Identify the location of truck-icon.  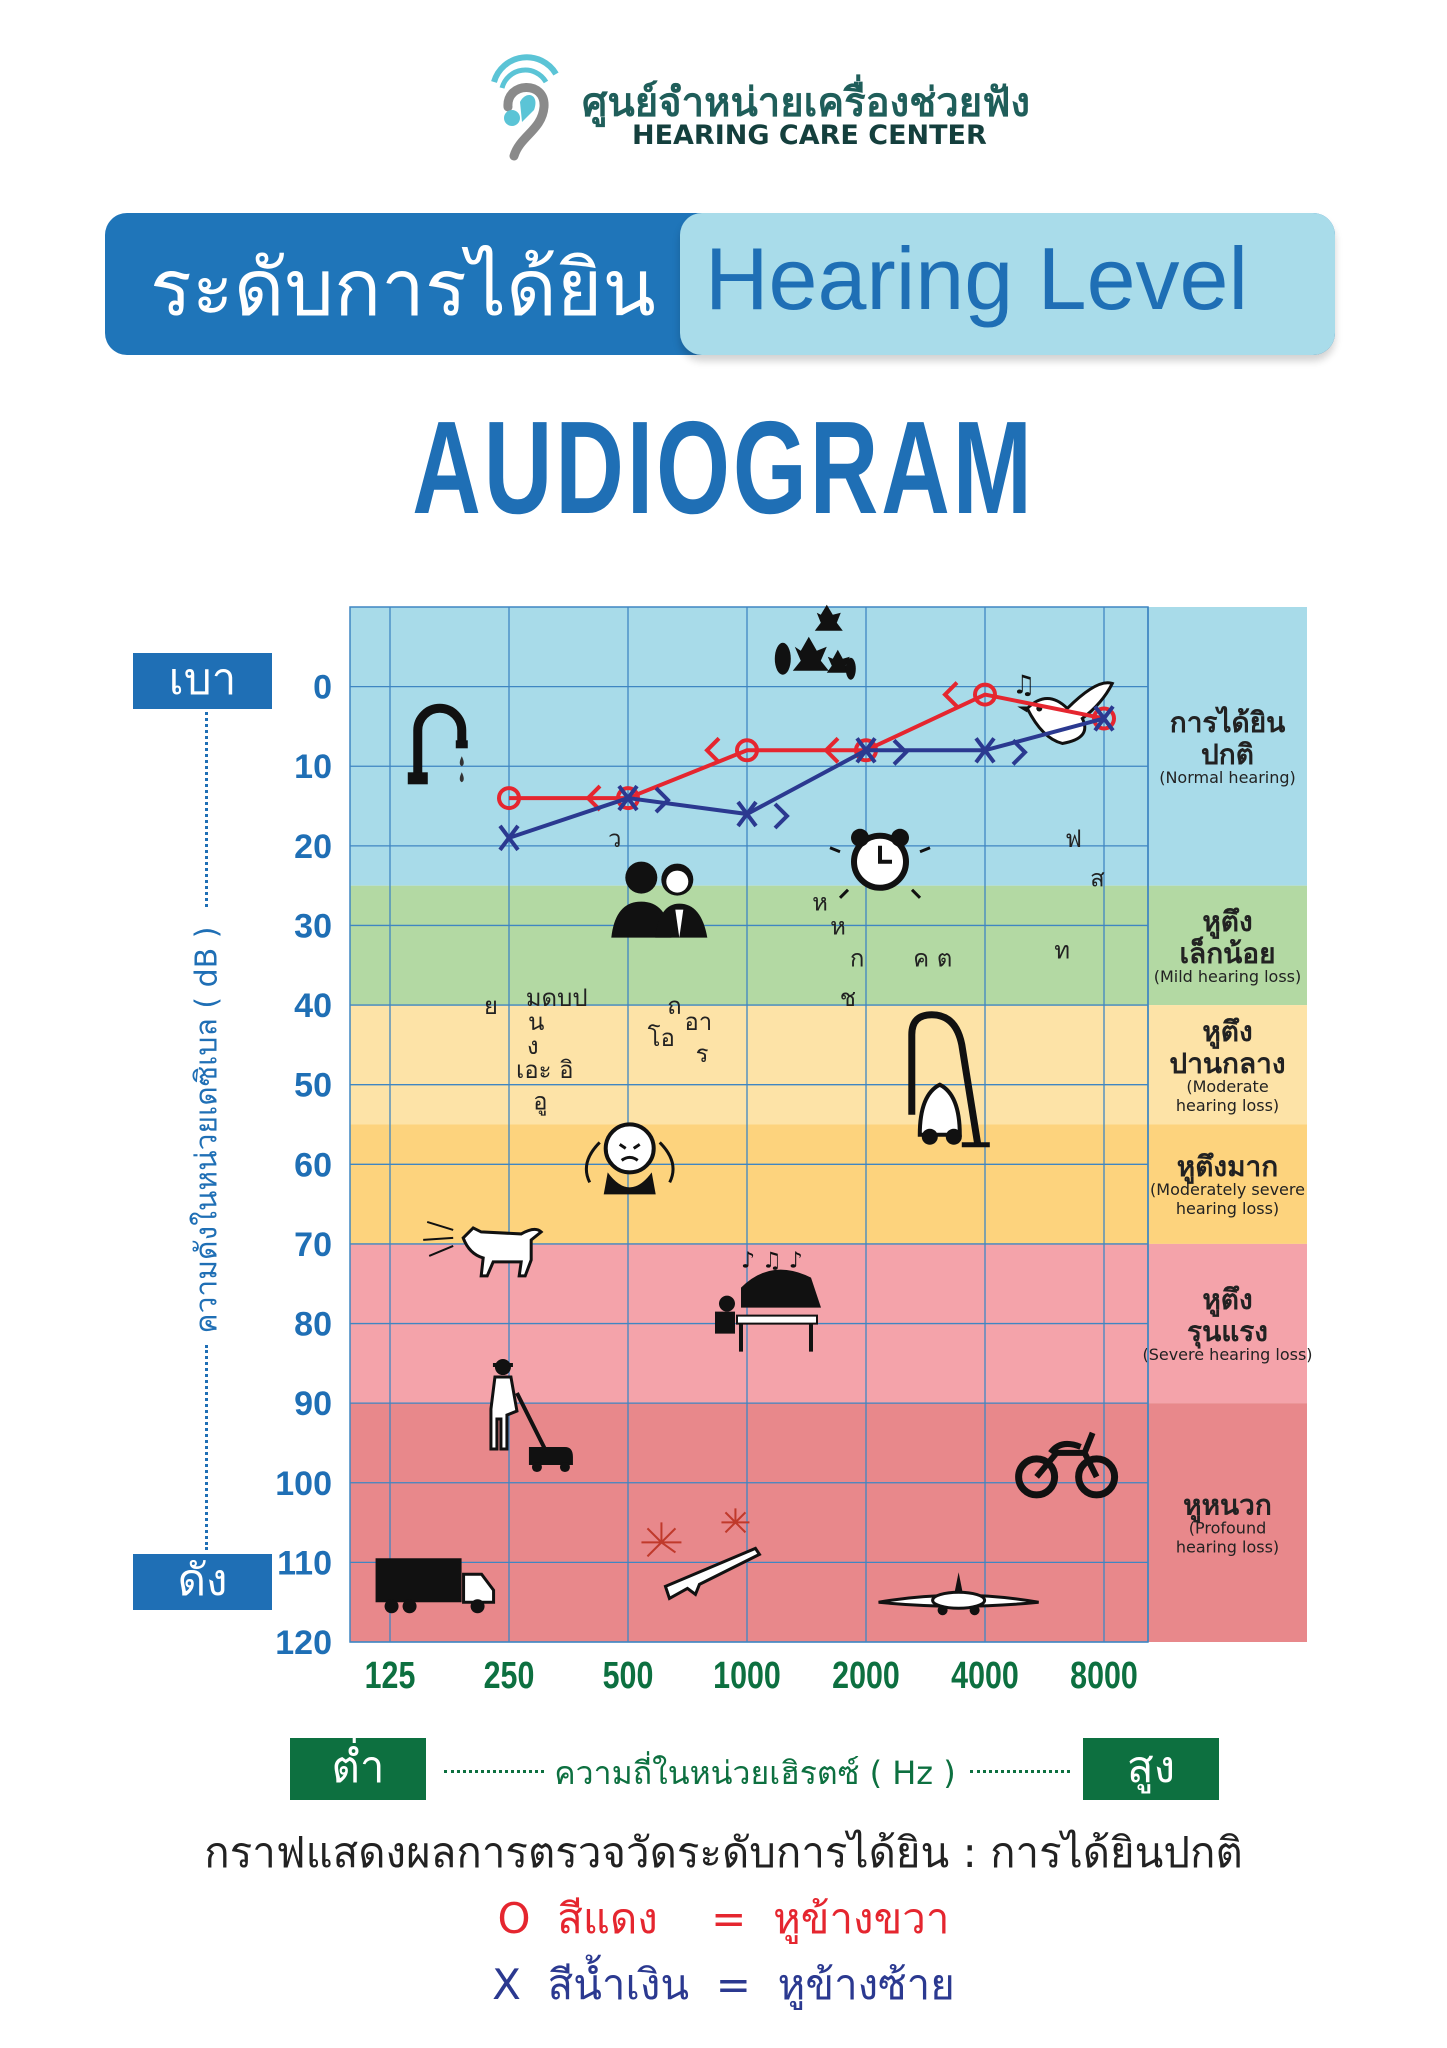
(435, 1586).